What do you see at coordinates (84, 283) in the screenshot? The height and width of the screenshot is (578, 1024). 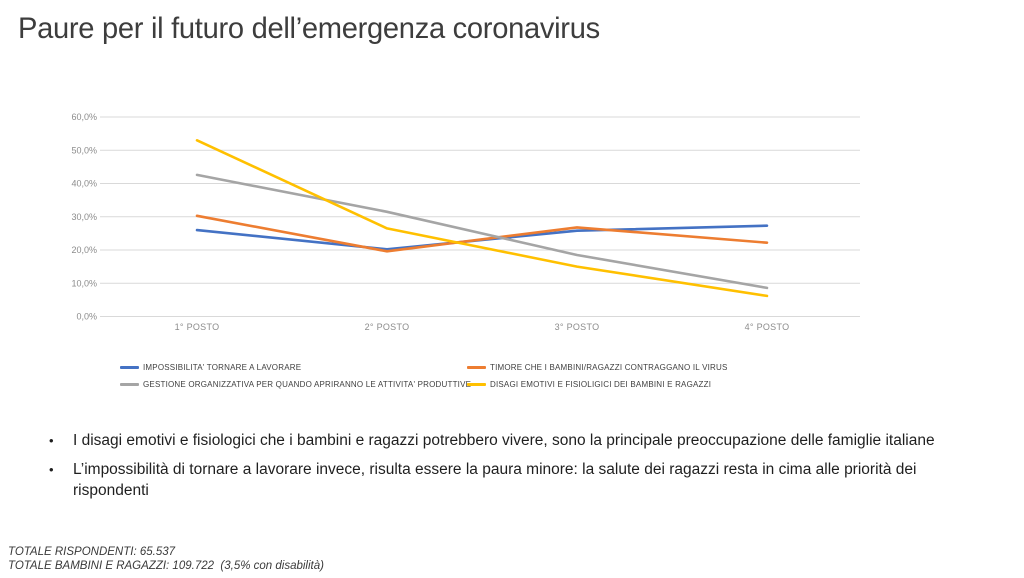 I see `y-axis-tick-label: 10,0%` at bounding box center [84, 283].